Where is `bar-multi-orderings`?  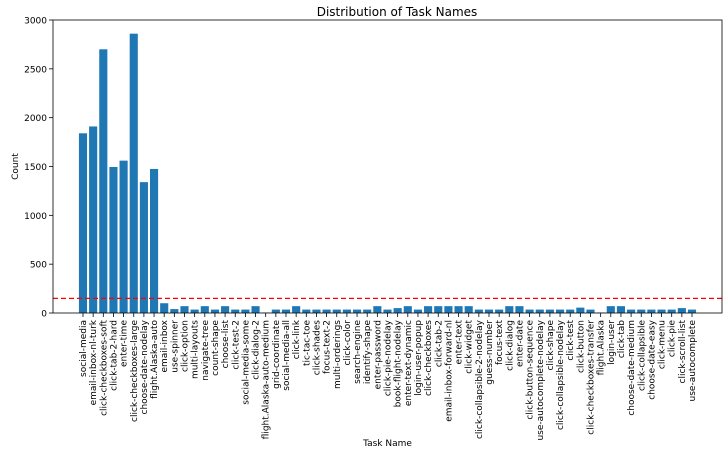
bar-multi-orderings is located at coordinates (337, 311).